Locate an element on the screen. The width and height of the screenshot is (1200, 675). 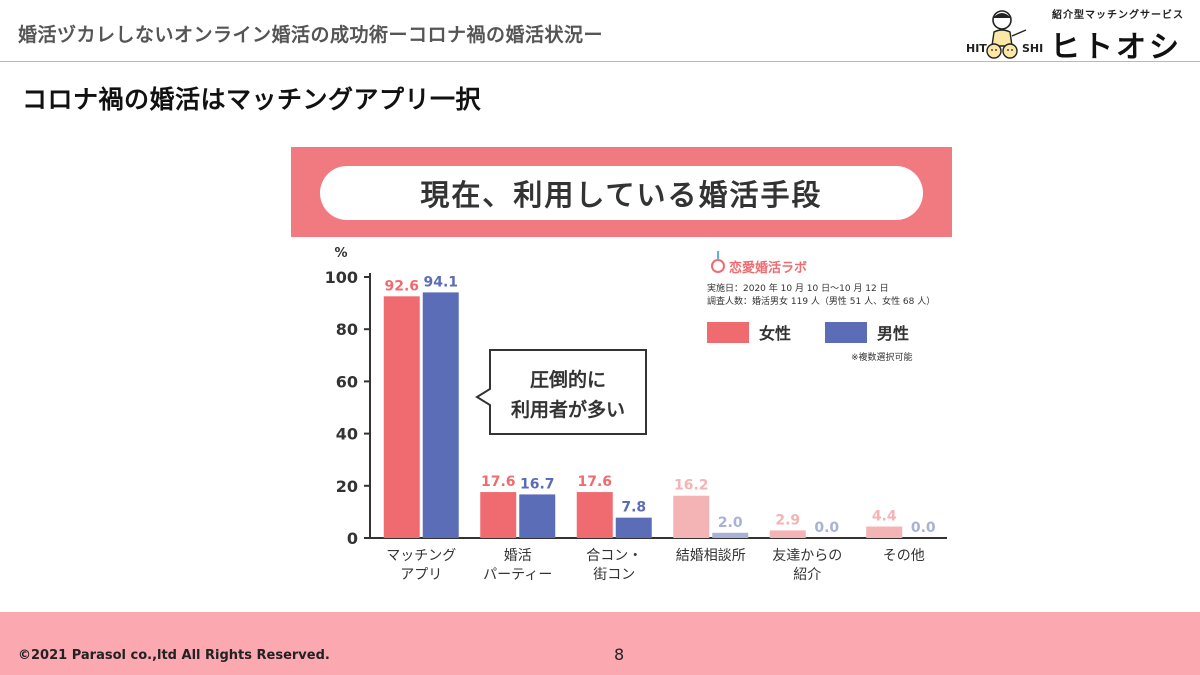
x-tick-label: 紹介 is located at coordinates (807, 575).